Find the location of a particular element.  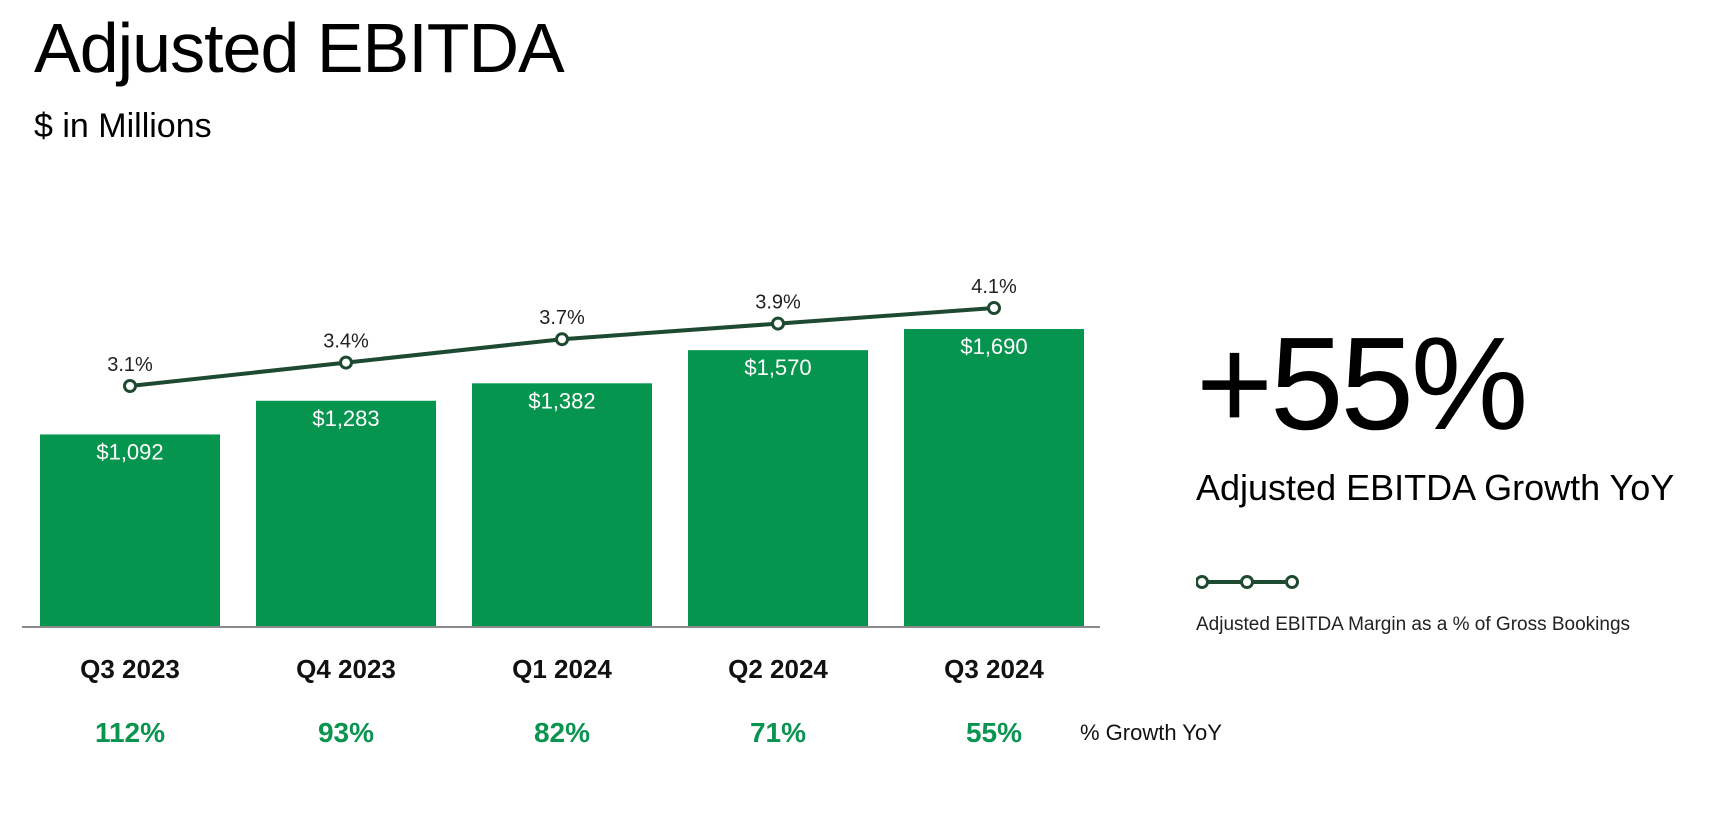

bar-value-label: $1,690 is located at coordinates (993, 346).